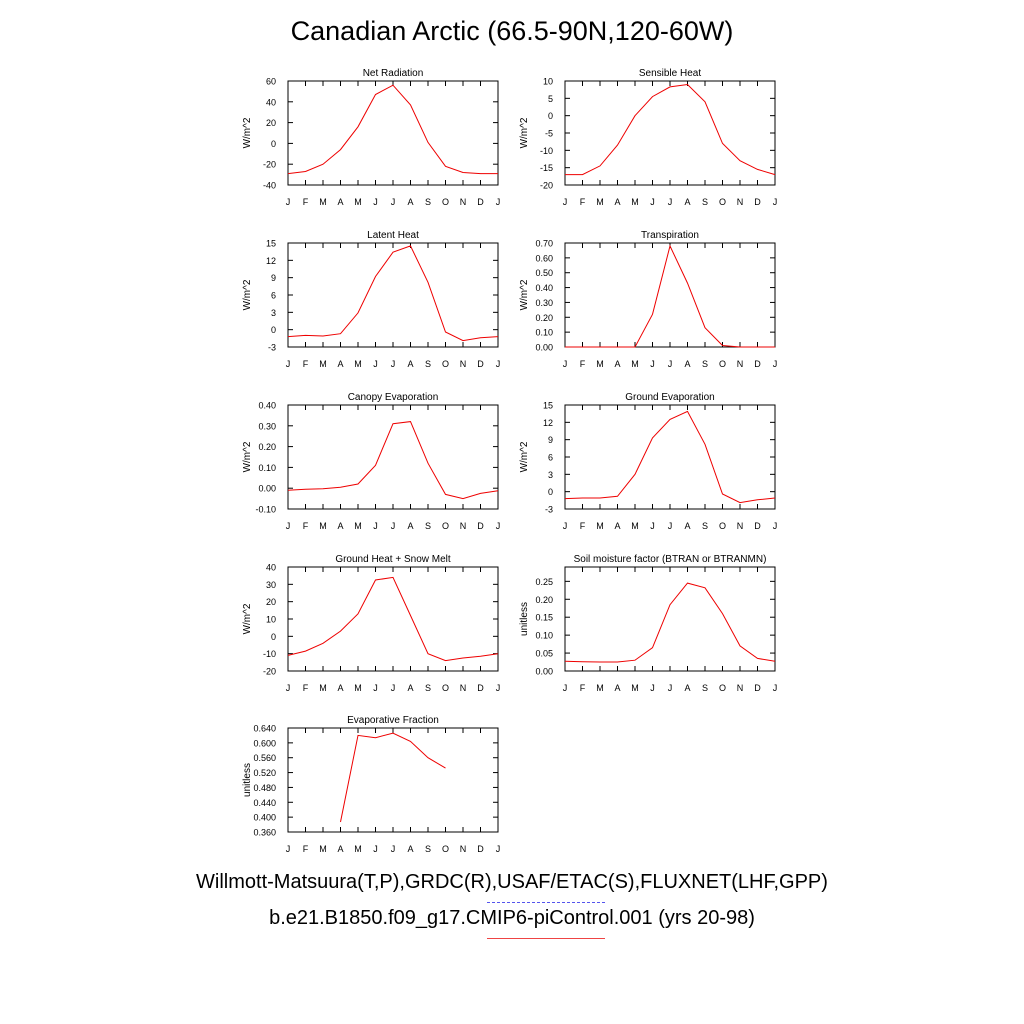  What do you see at coordinates (393, 73) in the screenshot?
I see `panel-title: Net Radiation` at bounding box center [393, 73].